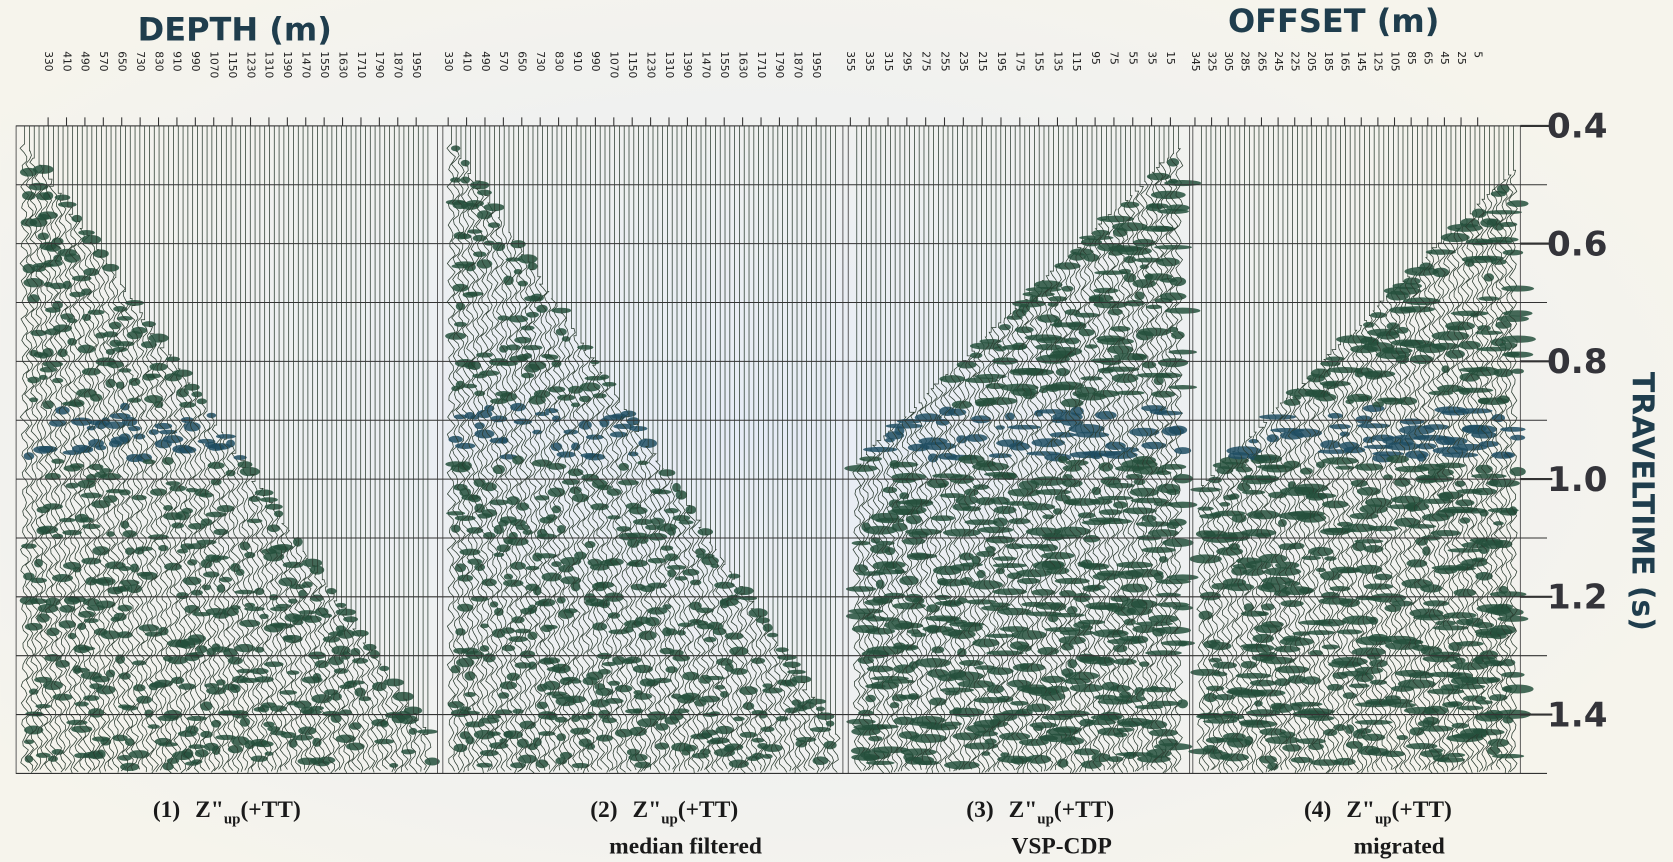  I want to click on trace-label: 295, so click(907, 61).